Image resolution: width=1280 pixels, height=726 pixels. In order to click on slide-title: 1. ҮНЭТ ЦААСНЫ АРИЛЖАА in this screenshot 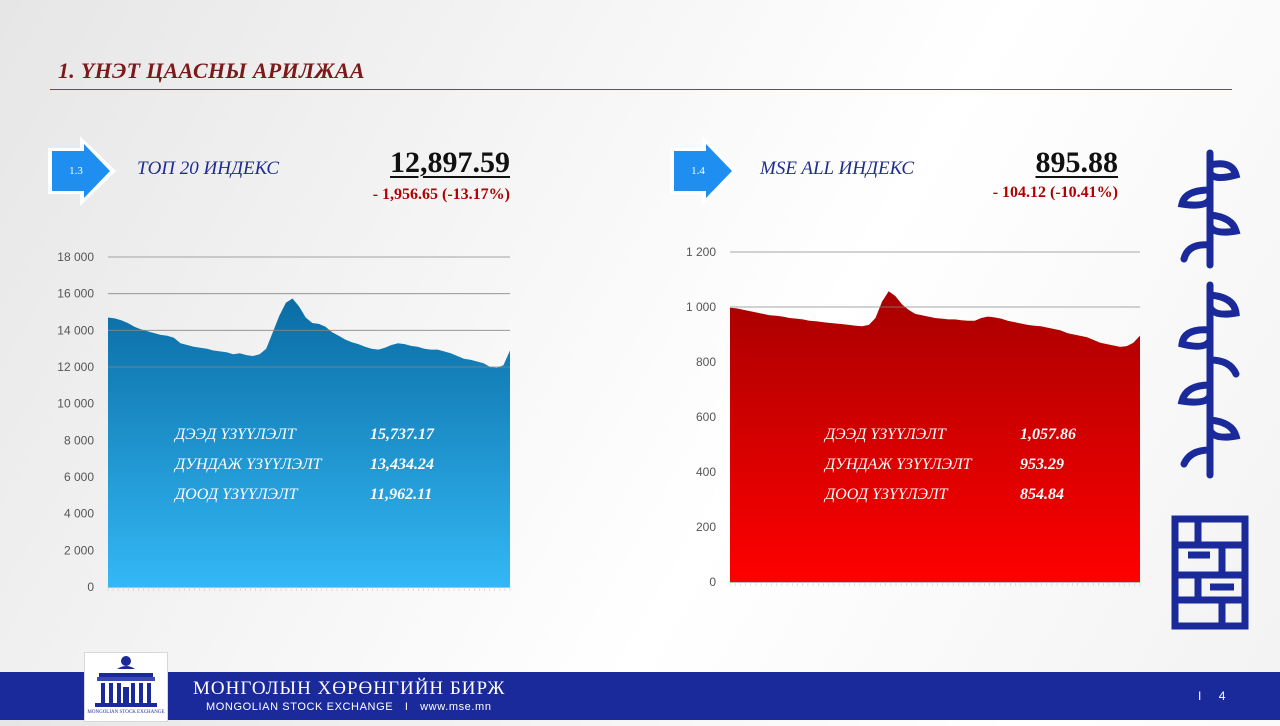, I will do `click(211, 70)`.